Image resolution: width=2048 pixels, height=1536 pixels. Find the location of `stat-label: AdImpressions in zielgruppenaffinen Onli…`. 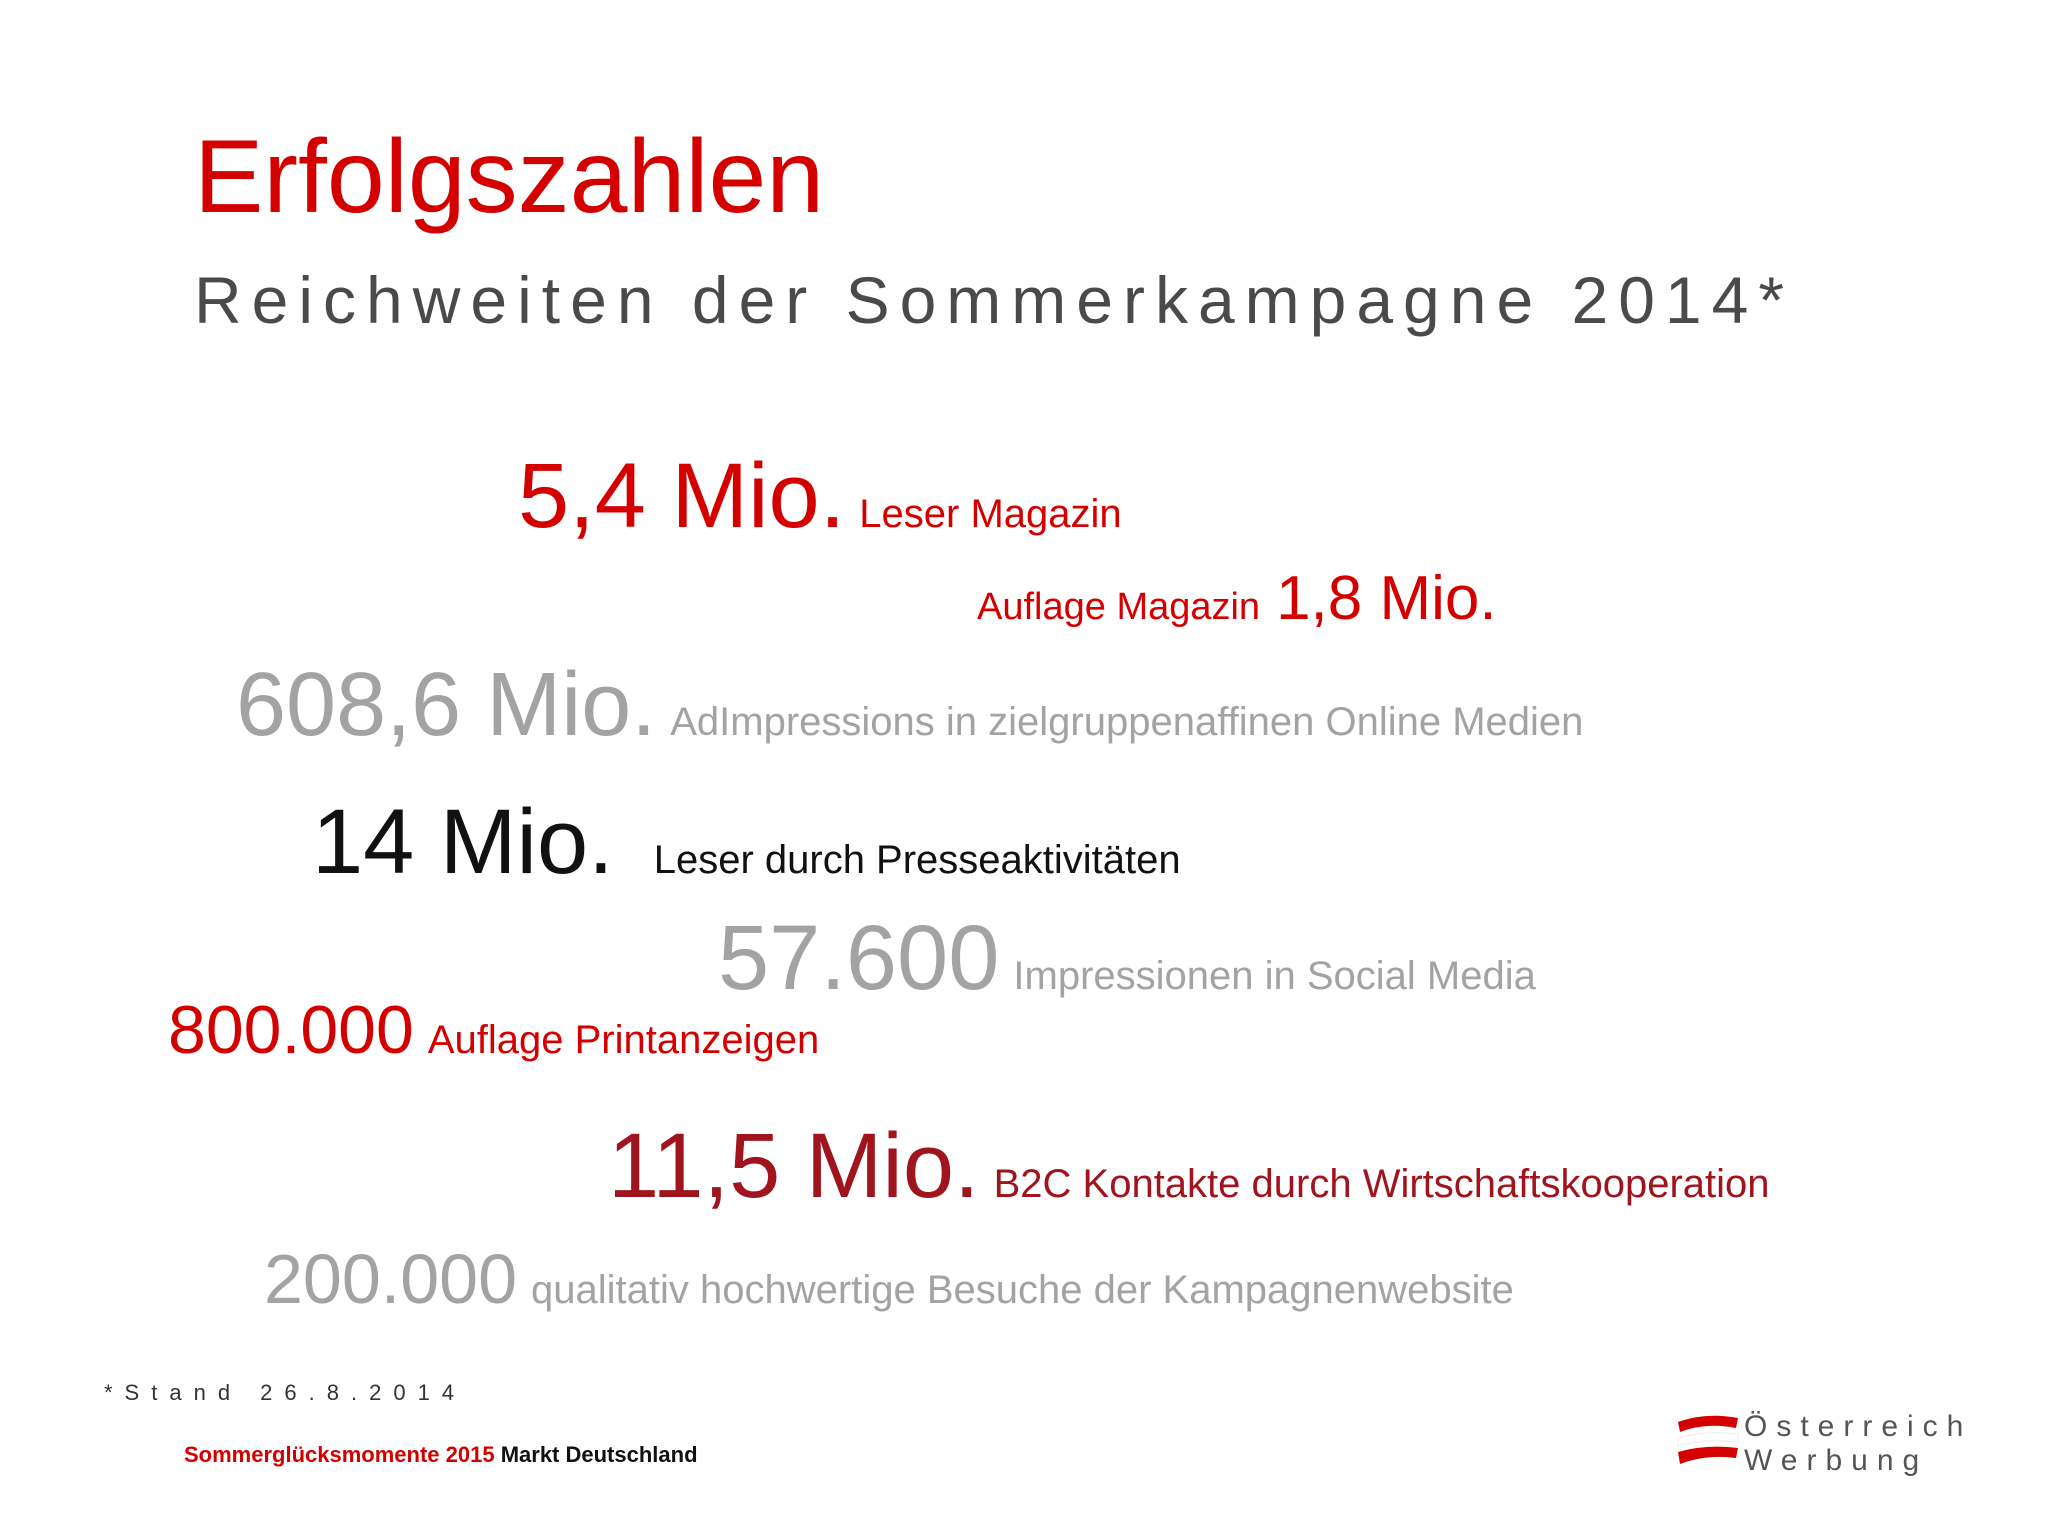

stat-label: AdImpressions in zielgruppenaffinen Onli… is located at coordinates (1127, 722).